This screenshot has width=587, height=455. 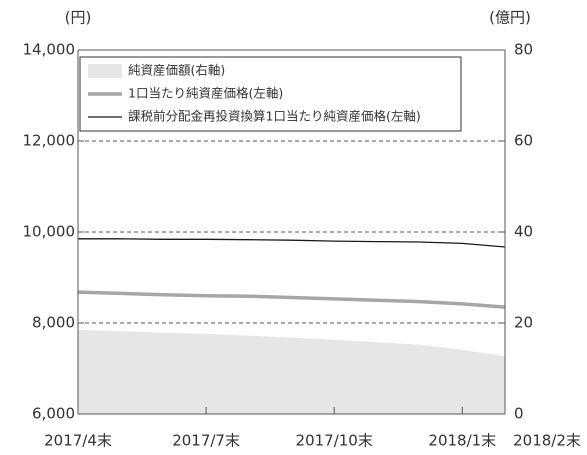 I want to click on y-tick-label: 14,000, so click(x=49, y=50).